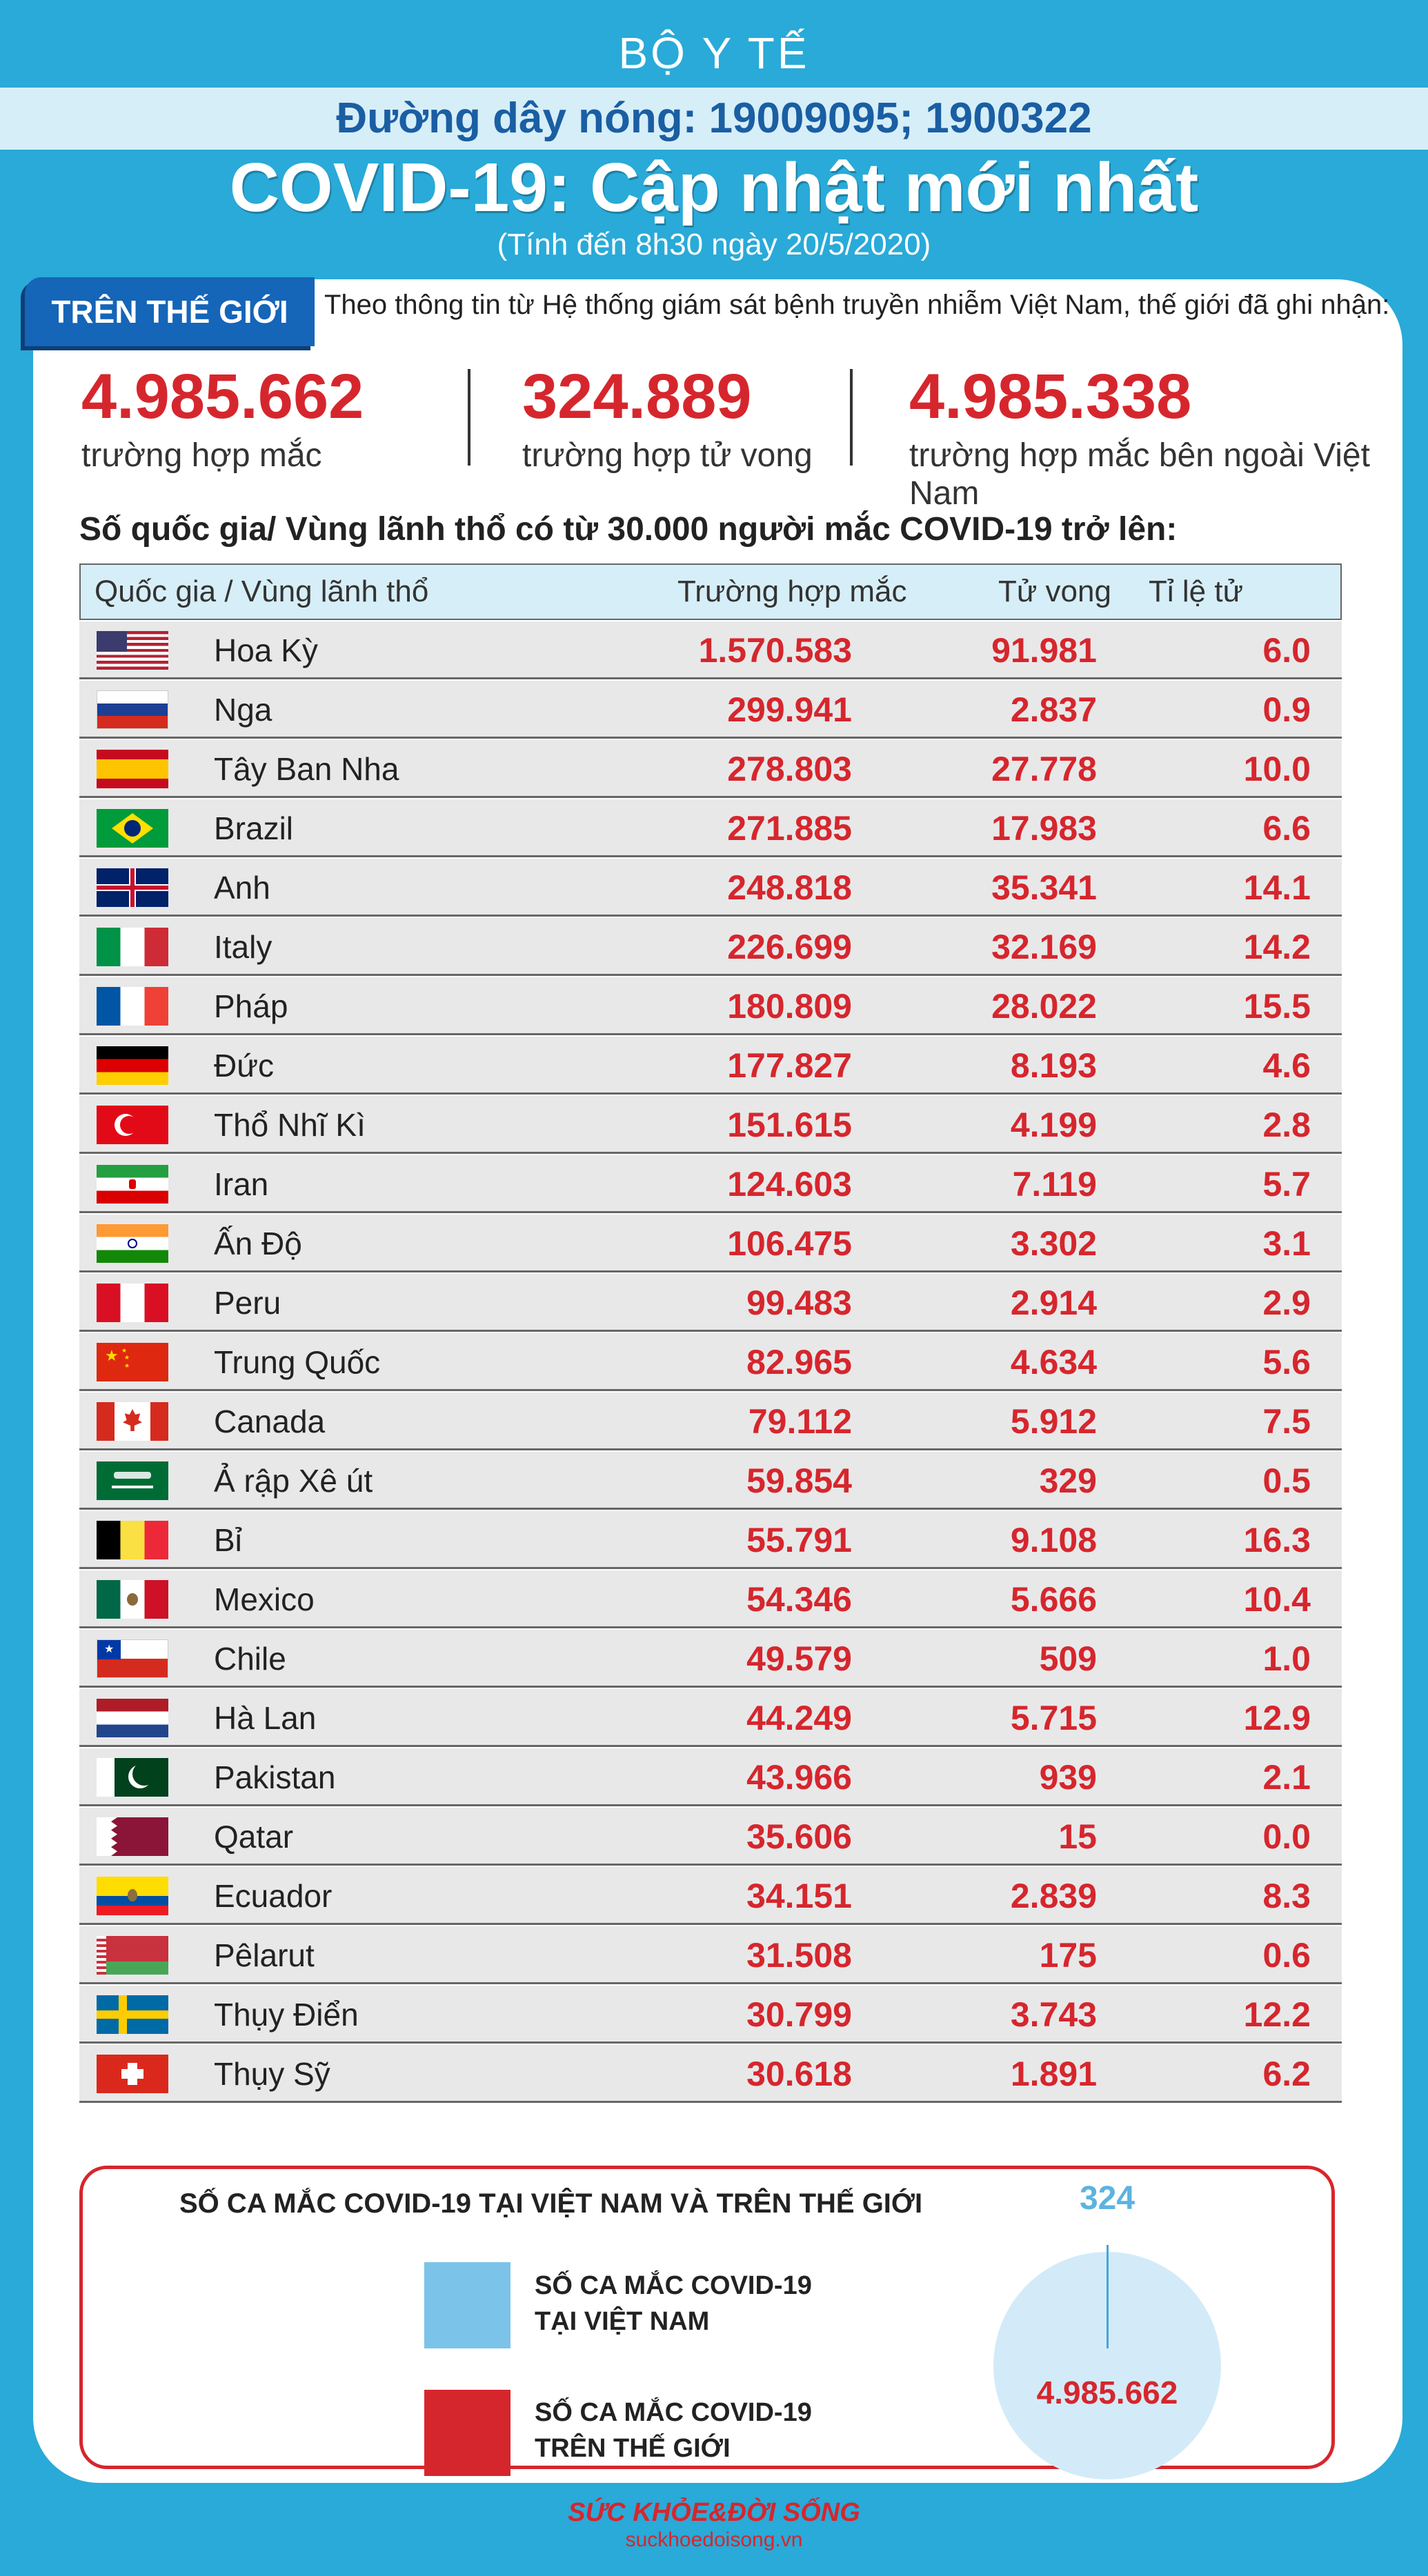  Describe the element at coordinates (1044, 887) in the screenshot. I see `deaths-value: 35.341` at that location.